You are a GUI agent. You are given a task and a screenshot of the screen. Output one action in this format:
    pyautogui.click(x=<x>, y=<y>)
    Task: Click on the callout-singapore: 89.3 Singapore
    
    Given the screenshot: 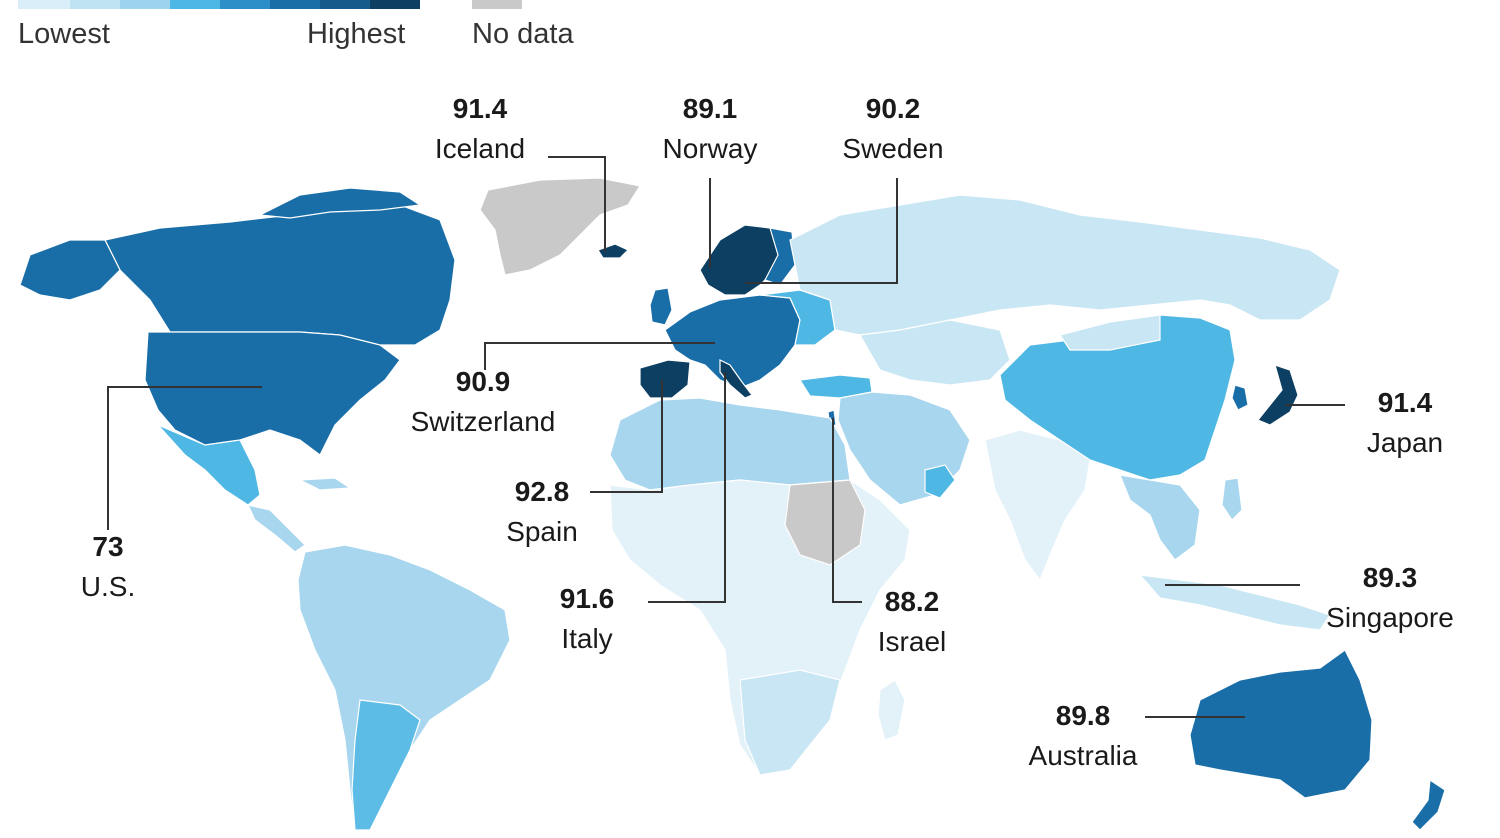 What is the action you would take?
    pyautogui.click(x=1390, y=597)
    